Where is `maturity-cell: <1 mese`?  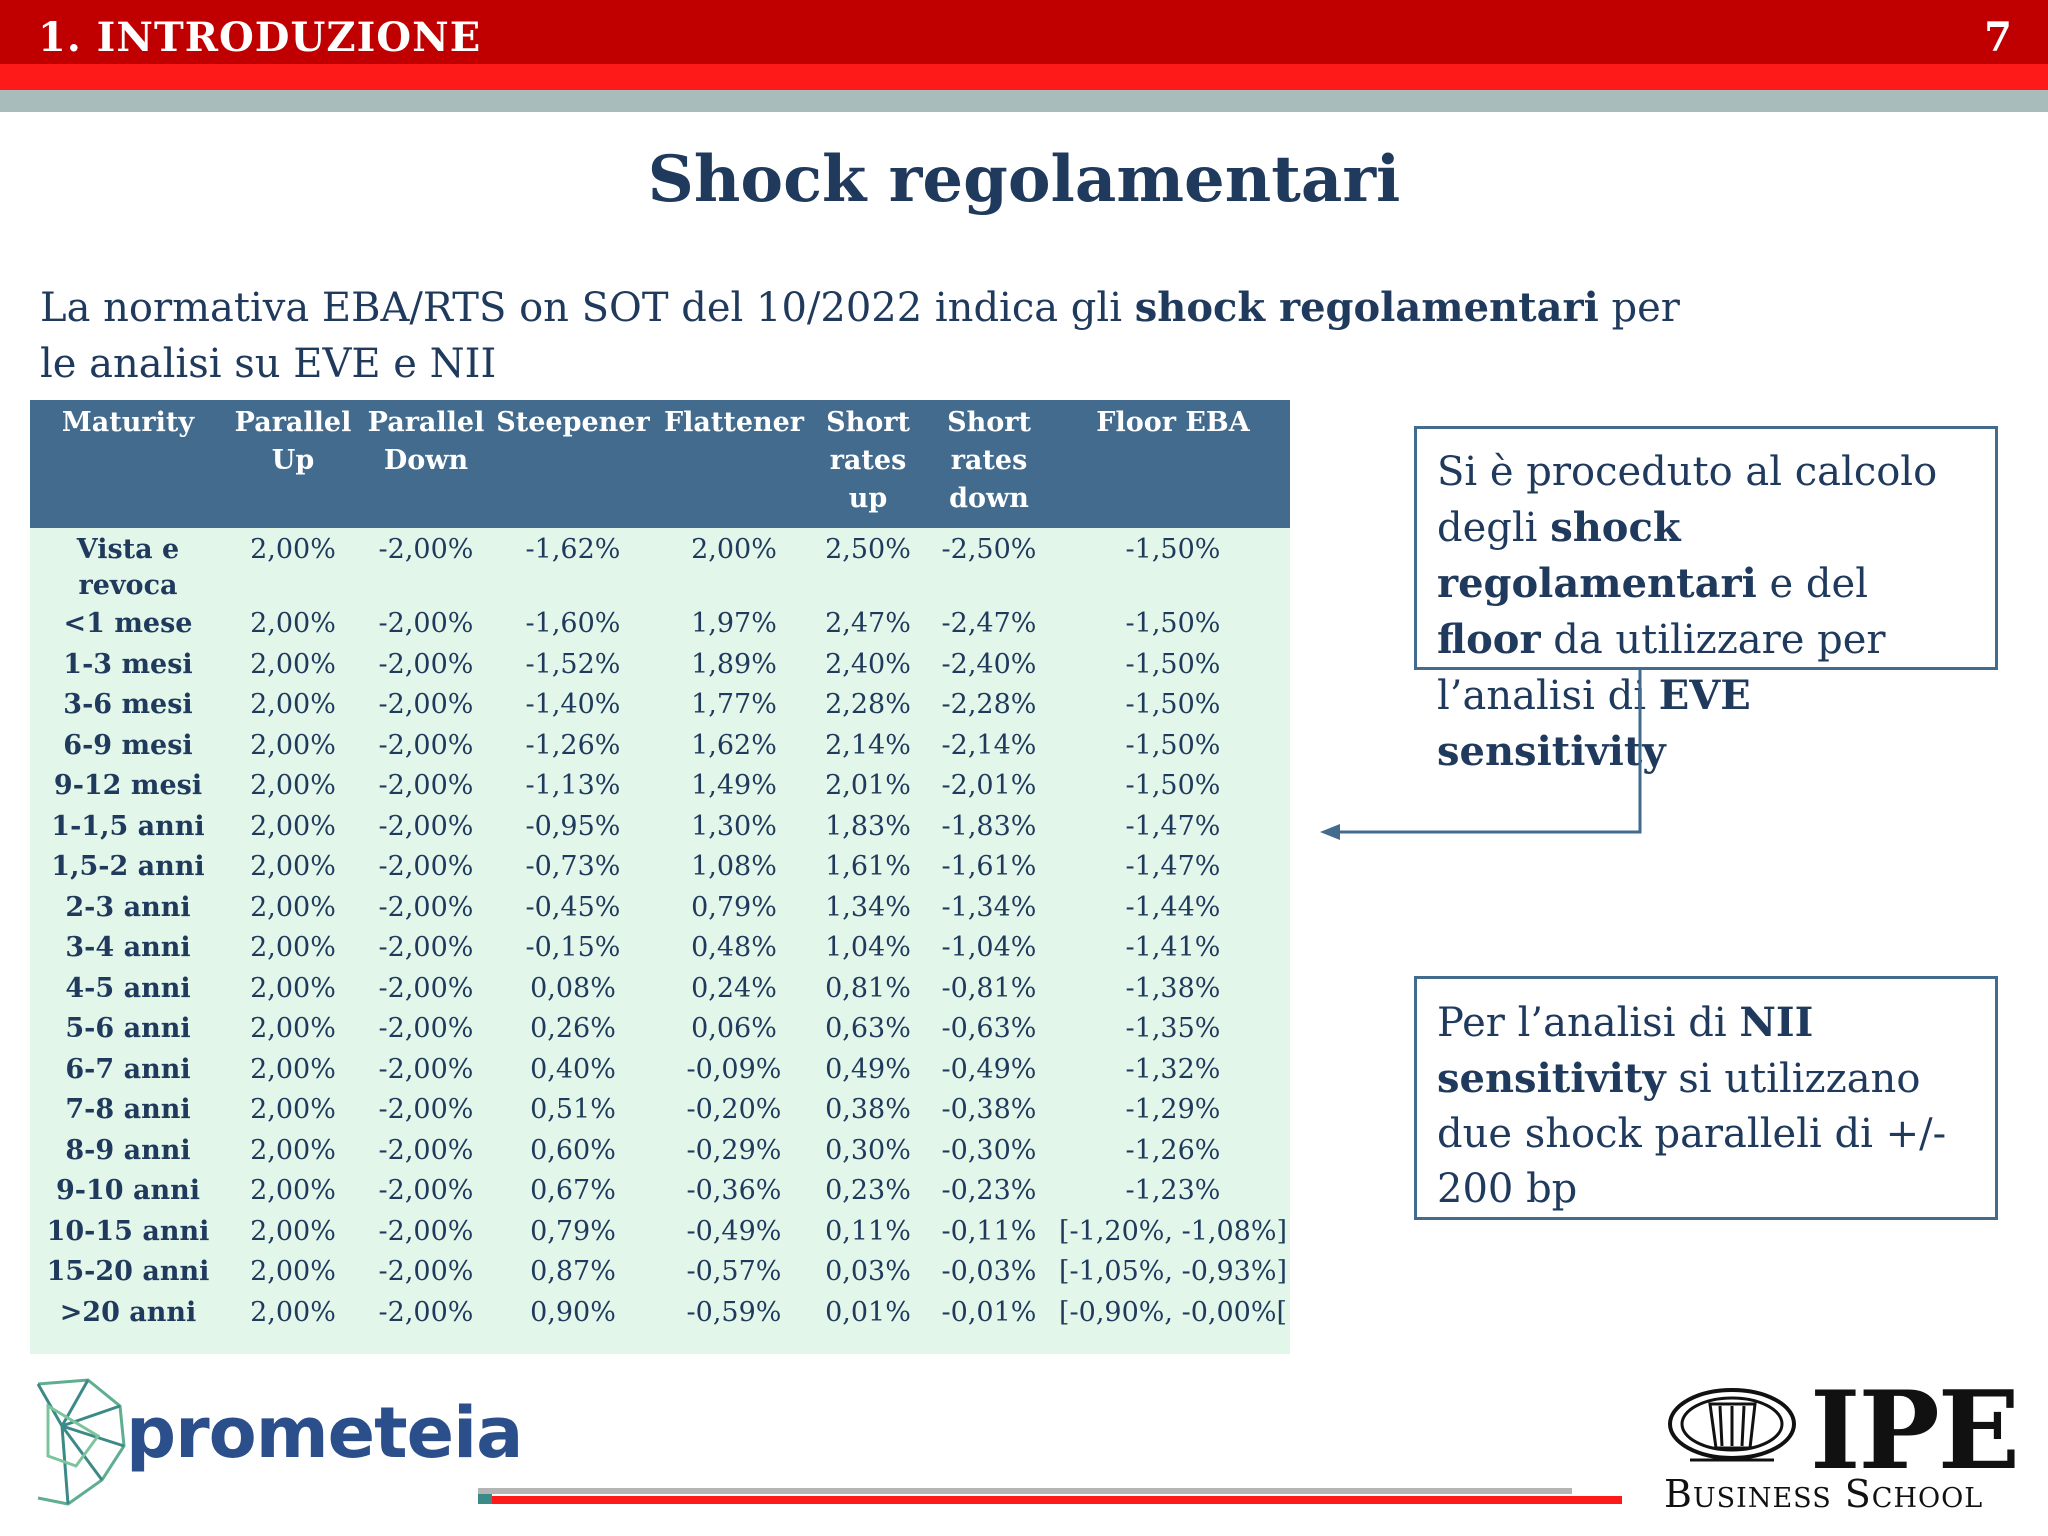 maturity-cell: <1 mese is located at coordinates (128, 624).